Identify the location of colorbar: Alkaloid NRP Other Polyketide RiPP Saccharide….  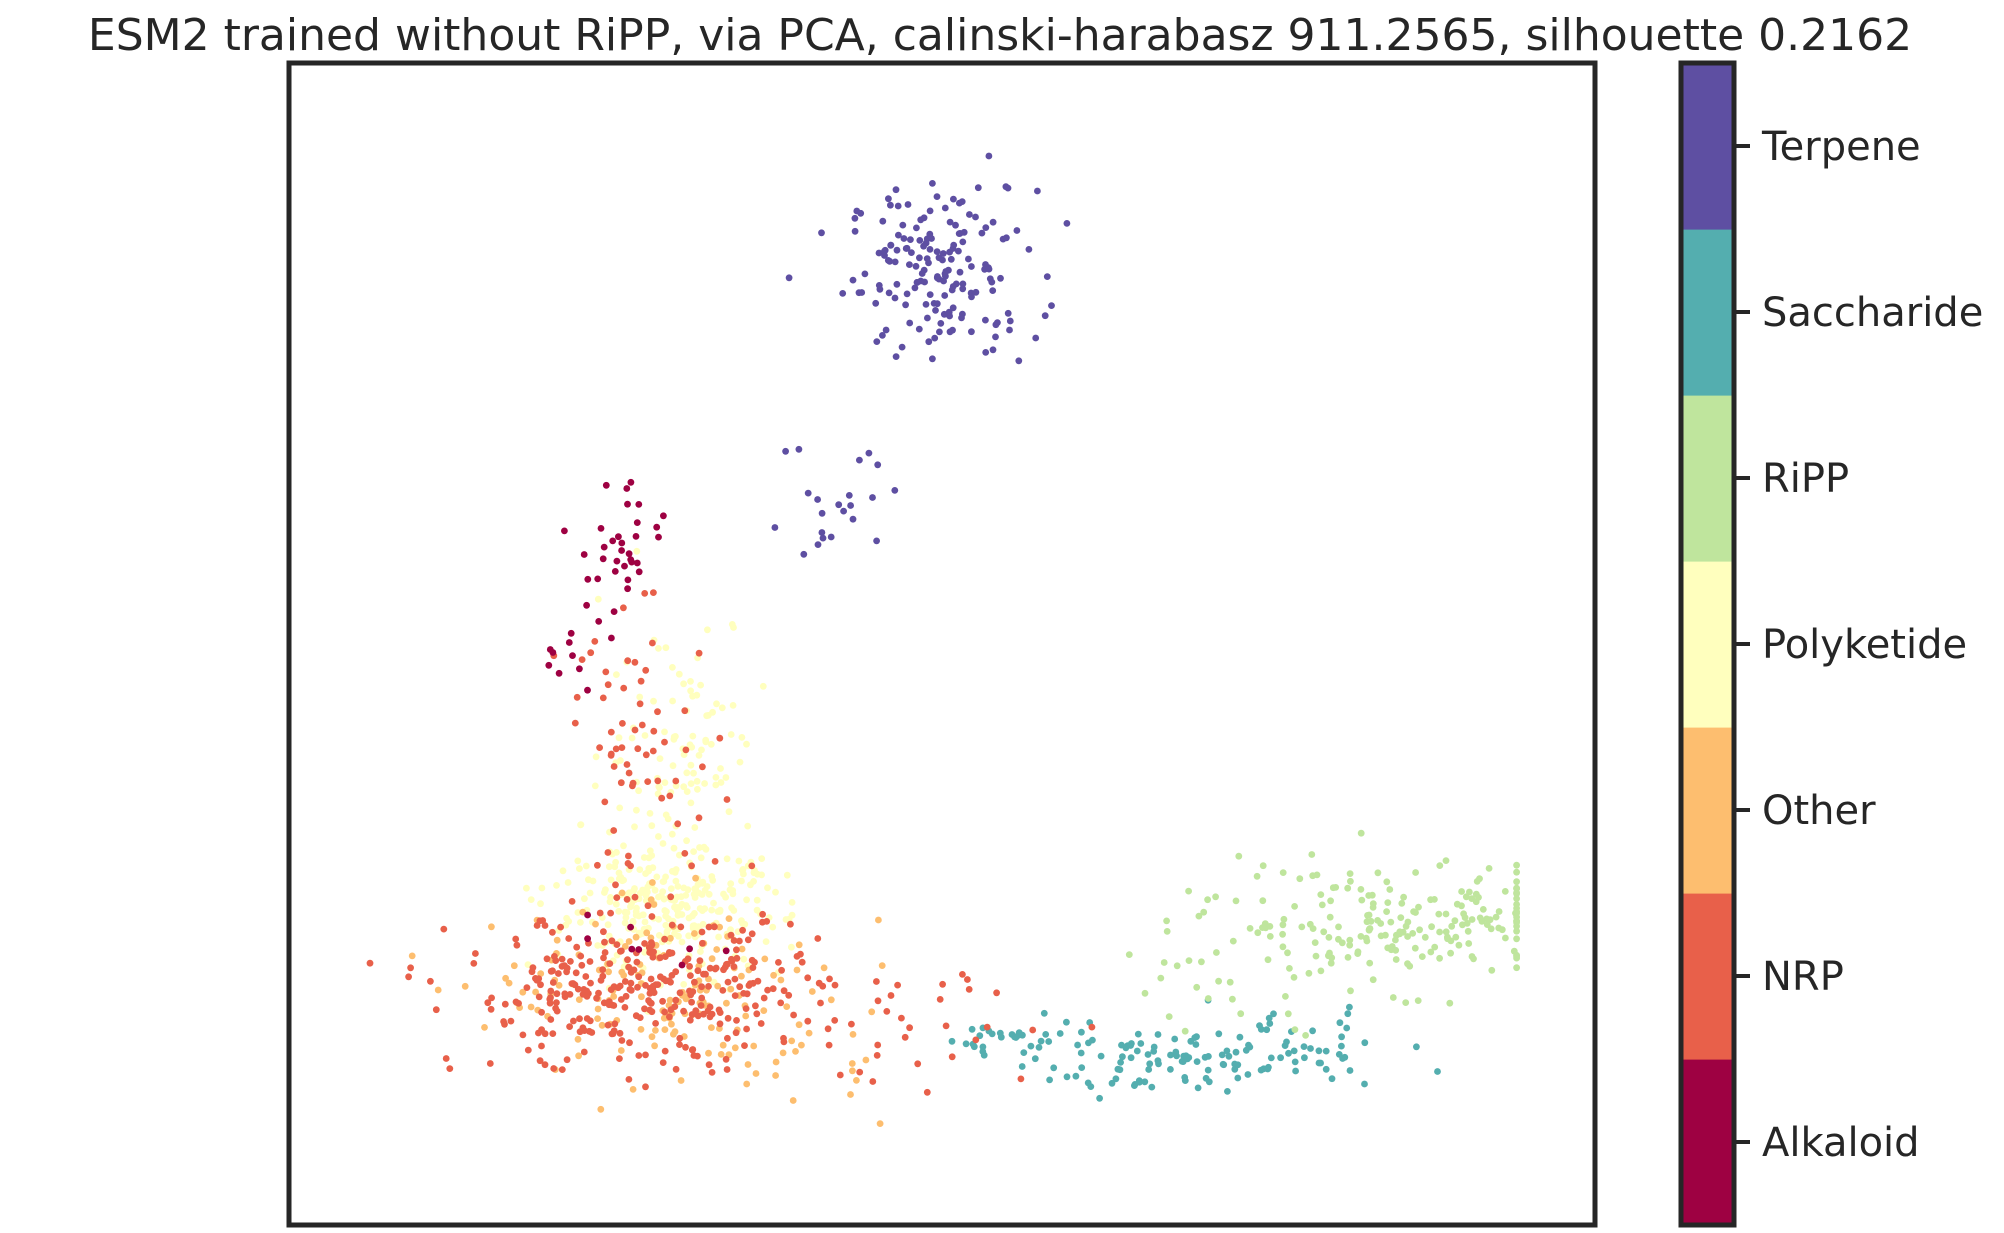
(1830, 644).